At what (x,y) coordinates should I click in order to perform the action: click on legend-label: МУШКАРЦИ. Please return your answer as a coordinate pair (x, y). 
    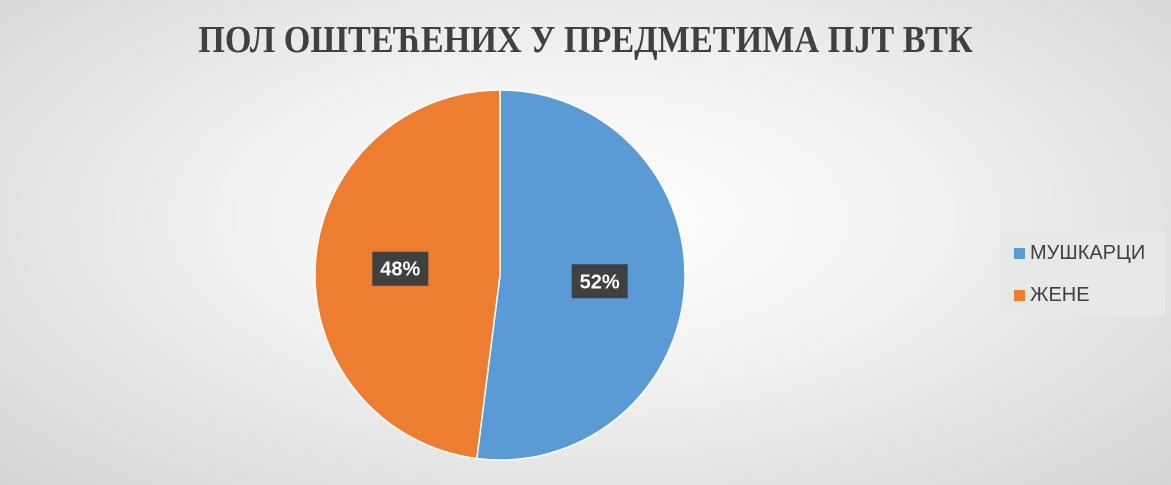
    Looking at the image, I should click on (1088, 253).